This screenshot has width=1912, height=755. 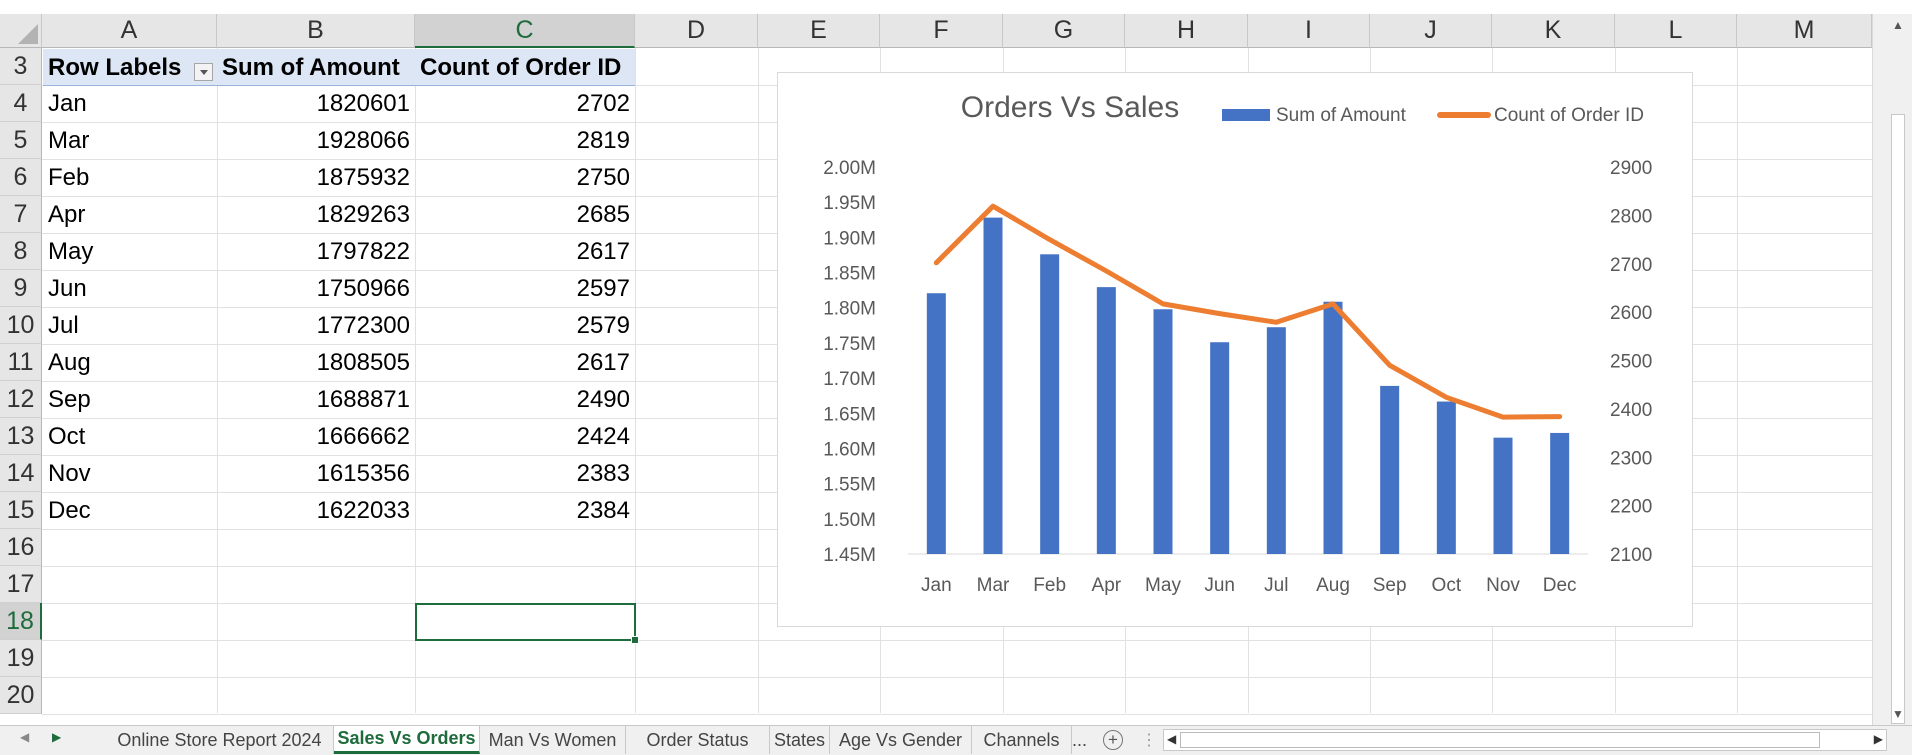 What do you see at coordinates (363, 436) in the screenshot?
I see `pivot-cell-sum-of-amount: 1666662` at bounding box center [363, 436].